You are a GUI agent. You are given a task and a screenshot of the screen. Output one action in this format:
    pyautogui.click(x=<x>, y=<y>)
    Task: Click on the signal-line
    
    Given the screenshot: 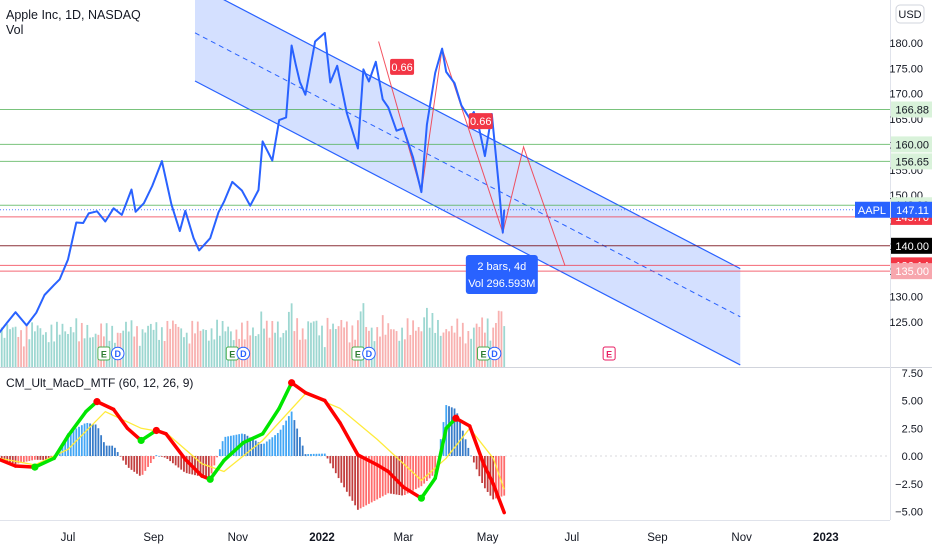 What is the action you would take?
    pyautogui.click(x=252, y=441)
    